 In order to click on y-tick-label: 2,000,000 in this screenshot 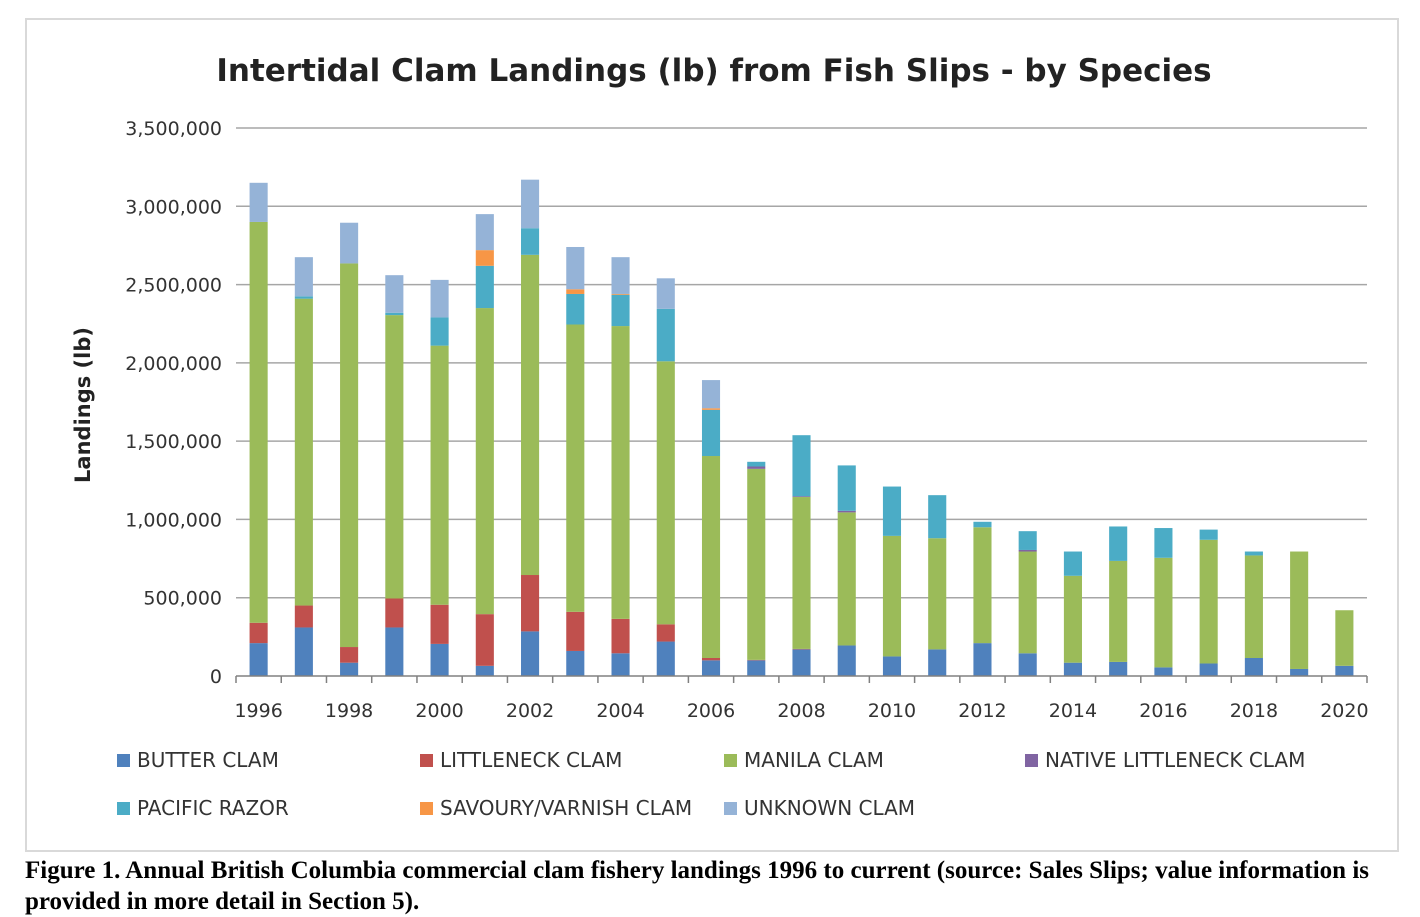, I will do `click(173, 364)`.